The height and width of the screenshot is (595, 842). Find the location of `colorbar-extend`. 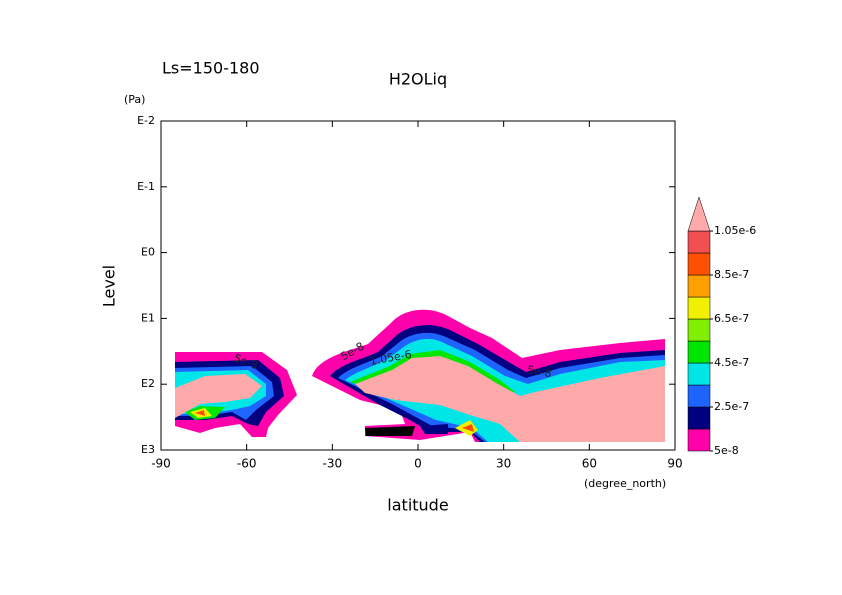

colorbar-extend is located at coordinates (699, 214).